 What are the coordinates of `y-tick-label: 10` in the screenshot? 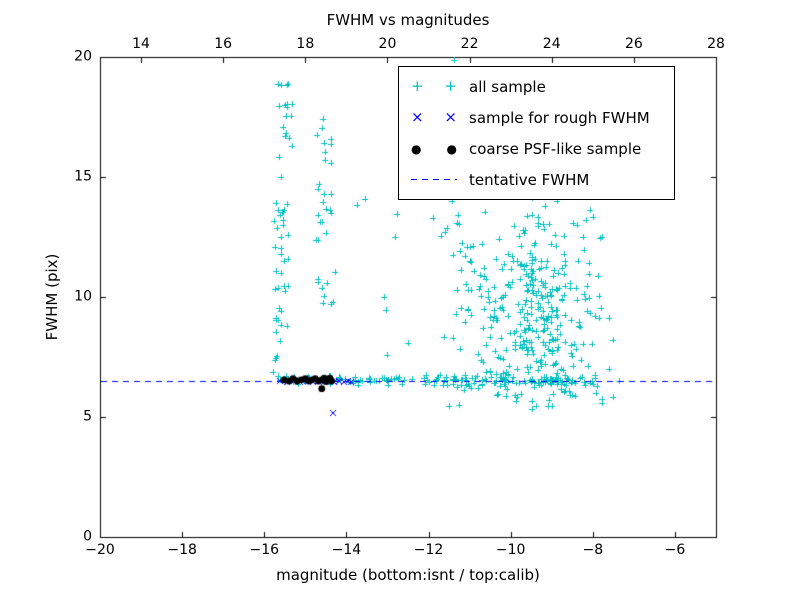 It's located at (83, 296).